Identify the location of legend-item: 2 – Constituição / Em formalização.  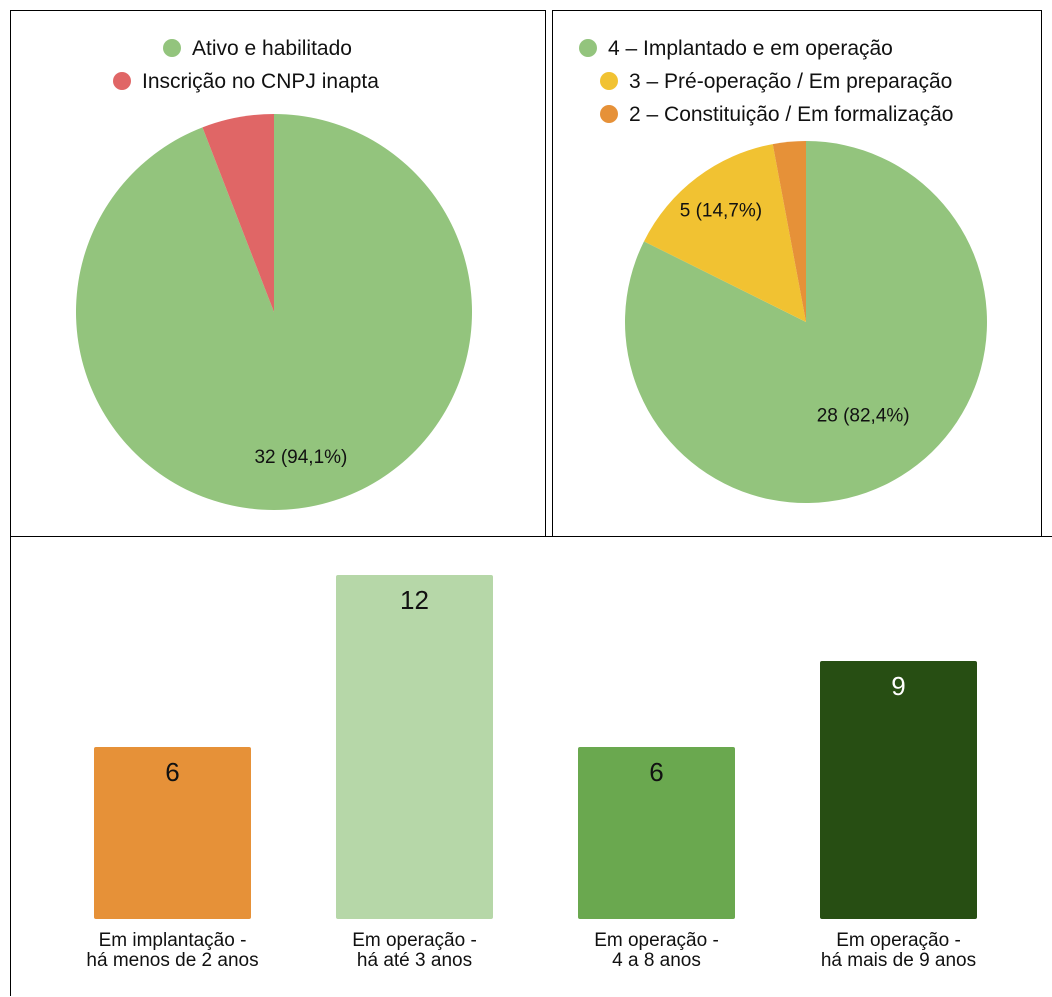
(776, 114).